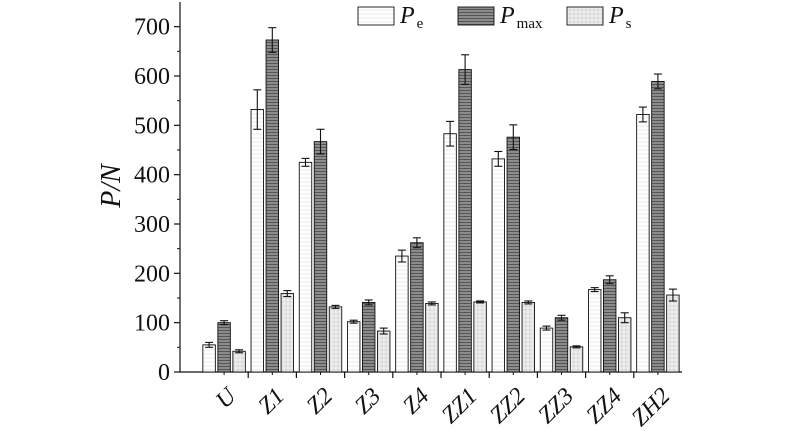 The width and height of the screenshot is (800, 444). I want to click on x-tick-label: Z2, so click(320, 401).